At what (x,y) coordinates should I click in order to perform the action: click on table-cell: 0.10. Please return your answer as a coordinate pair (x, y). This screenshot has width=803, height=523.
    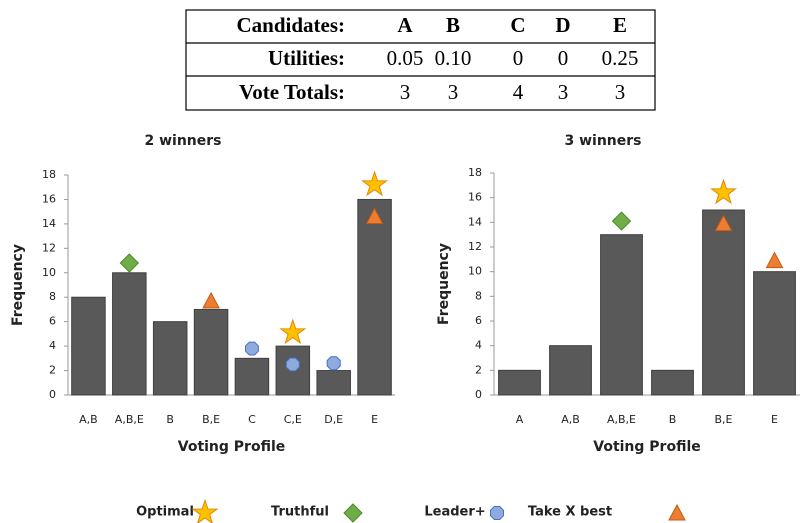
    Looking at the image, I should click on (453, 58).